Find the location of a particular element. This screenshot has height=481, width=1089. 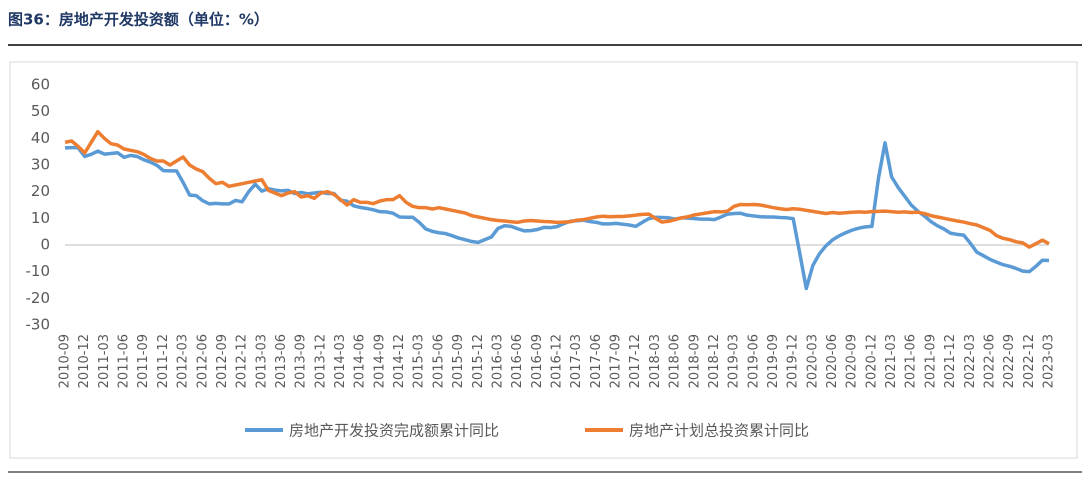

x-tick-label: 2016-12 is located at coordinates (557, 361).